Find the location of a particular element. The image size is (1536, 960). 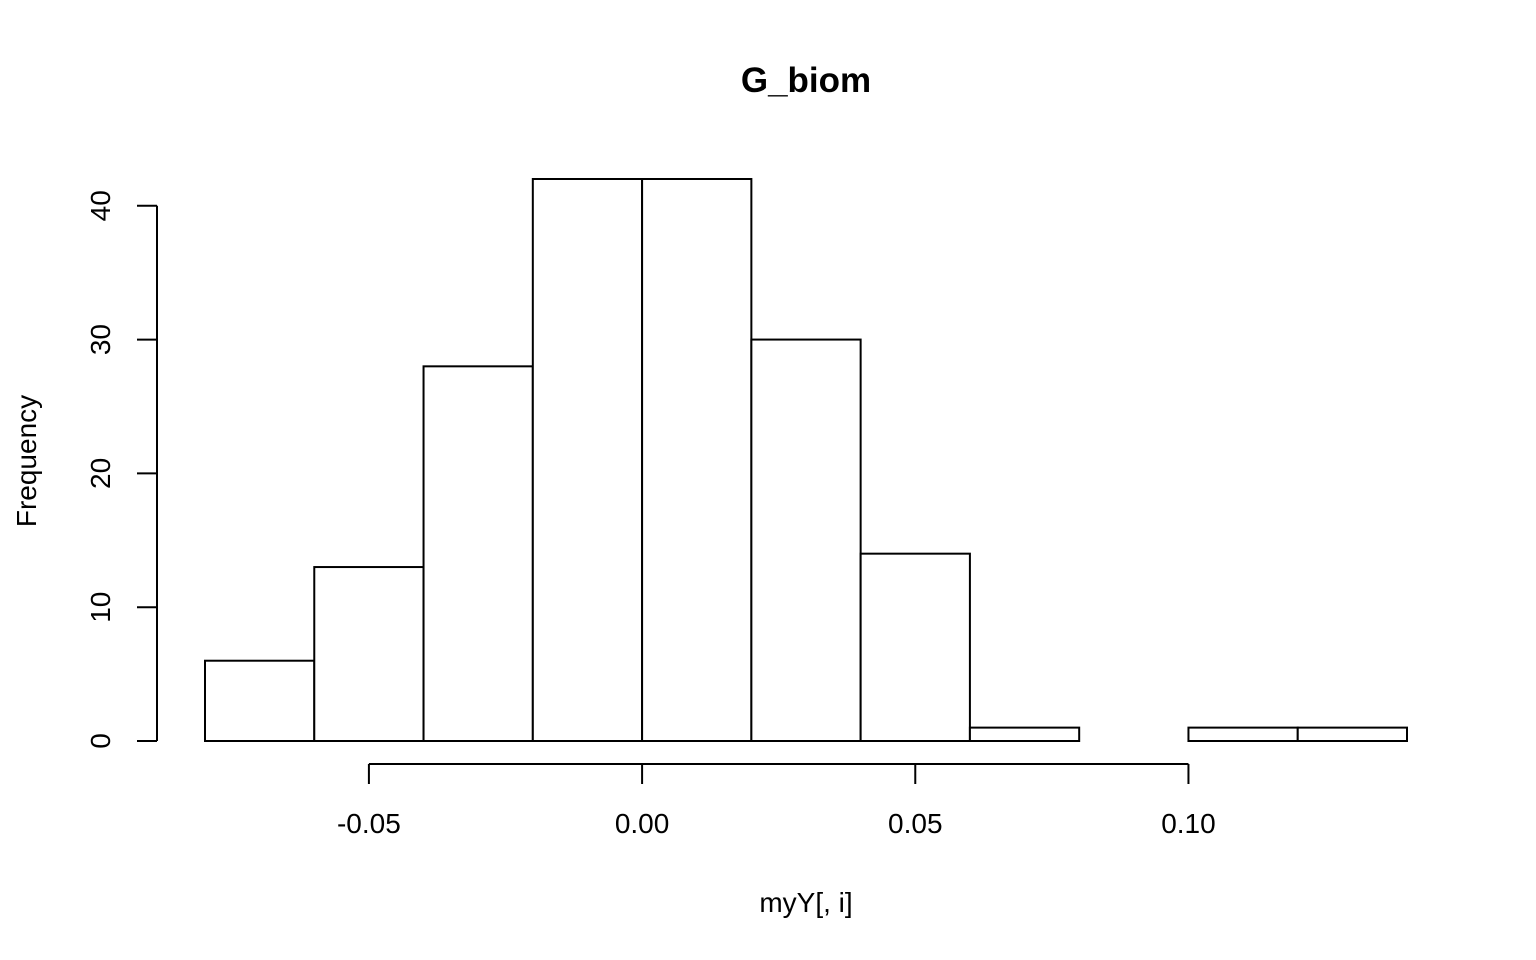

x-axis-label: myY[, i] is located at coordinates (805, 902).